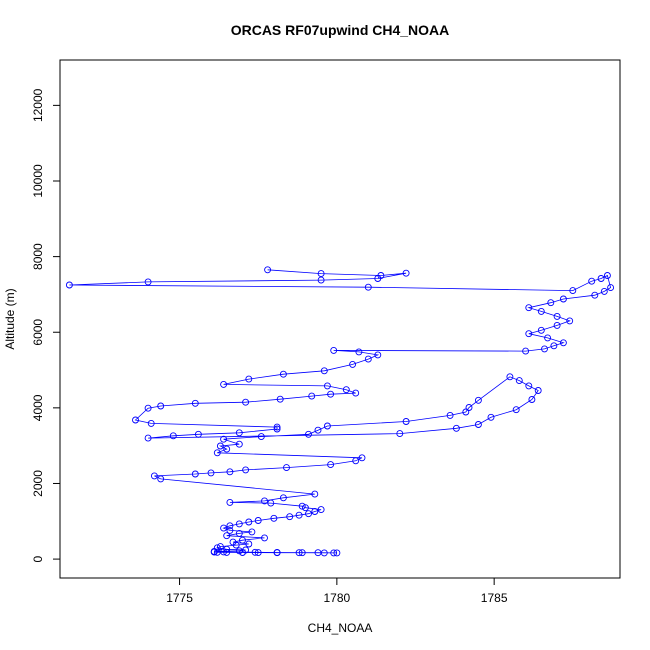 The height and width of the screenshot is (650, 650). What do you see at coordinates (38, 256) in the screenshot?
I see `y-tick-label: 8000` at bounding box center [38, 256].